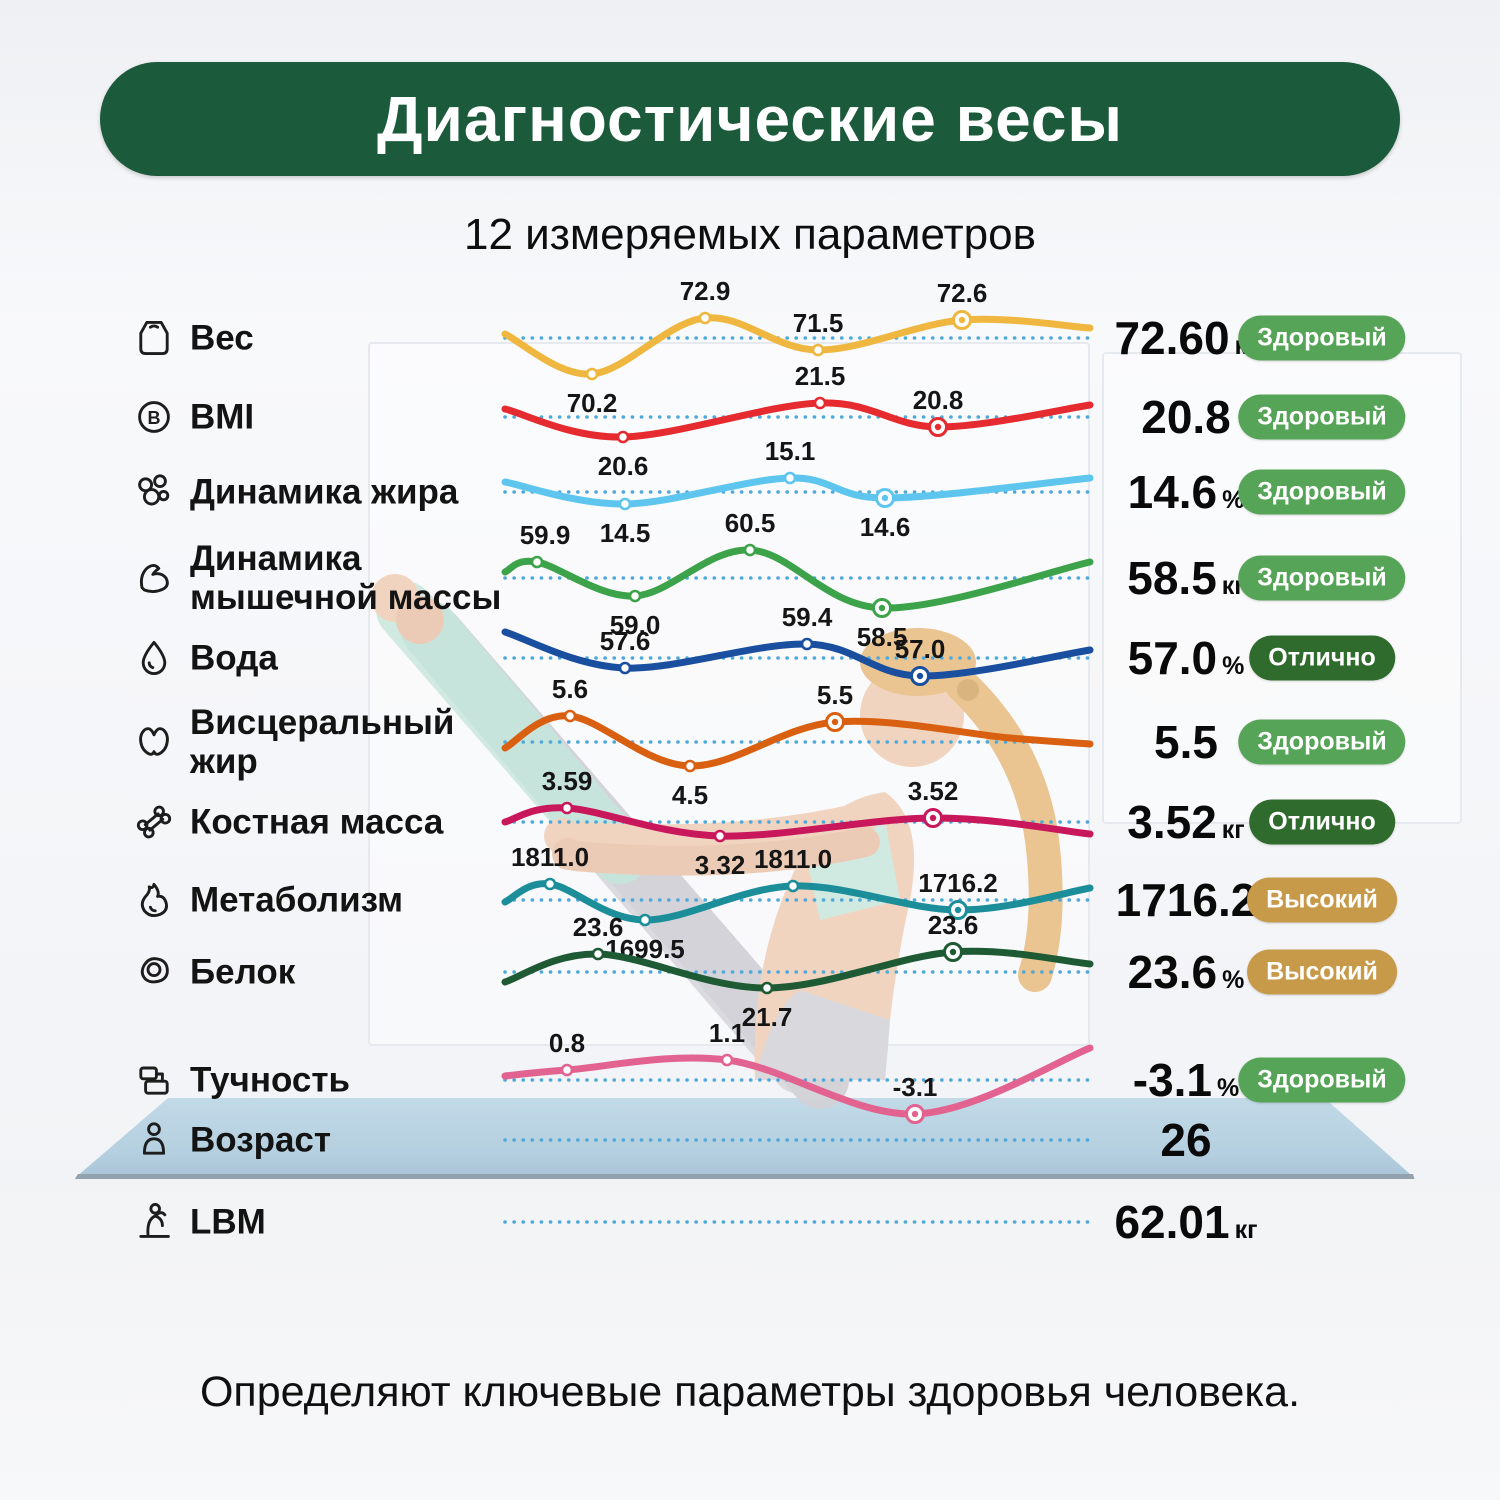 The width and height of the screenshot is (1500, 1500). Describe the element at coordinates (750, 823) in the screenshot. I see `parameter-row: Костная масса 3.59 3.32 3.52 3.52 кг Отлично` at that location.